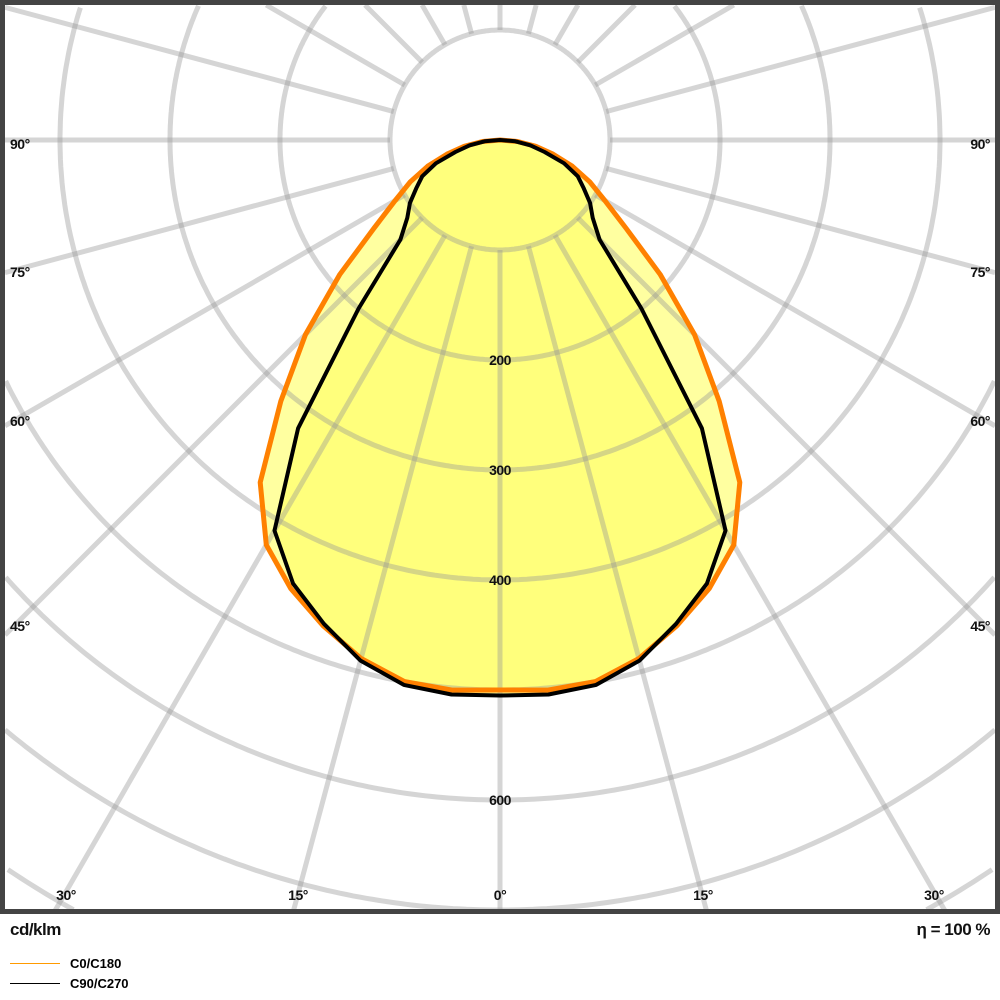 This screenshot has height=1000, width=1000. Describe the element at coordinates (20, 421) in the screenshot. I see `angle-label-left: 60°` at that location.